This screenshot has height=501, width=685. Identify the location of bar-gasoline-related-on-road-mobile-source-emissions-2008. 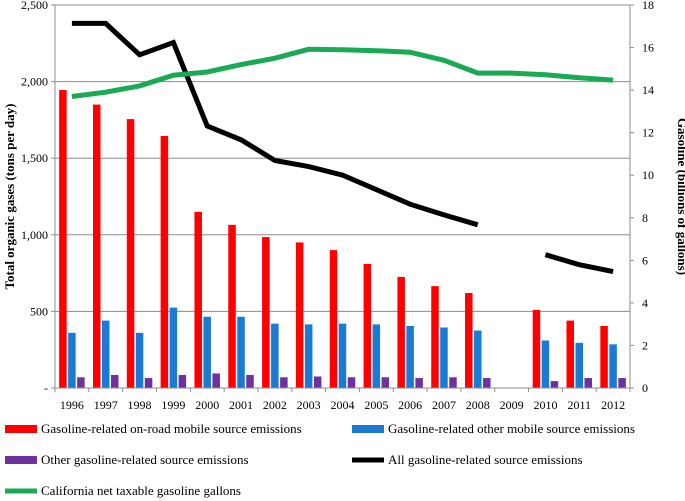
(469, 340).